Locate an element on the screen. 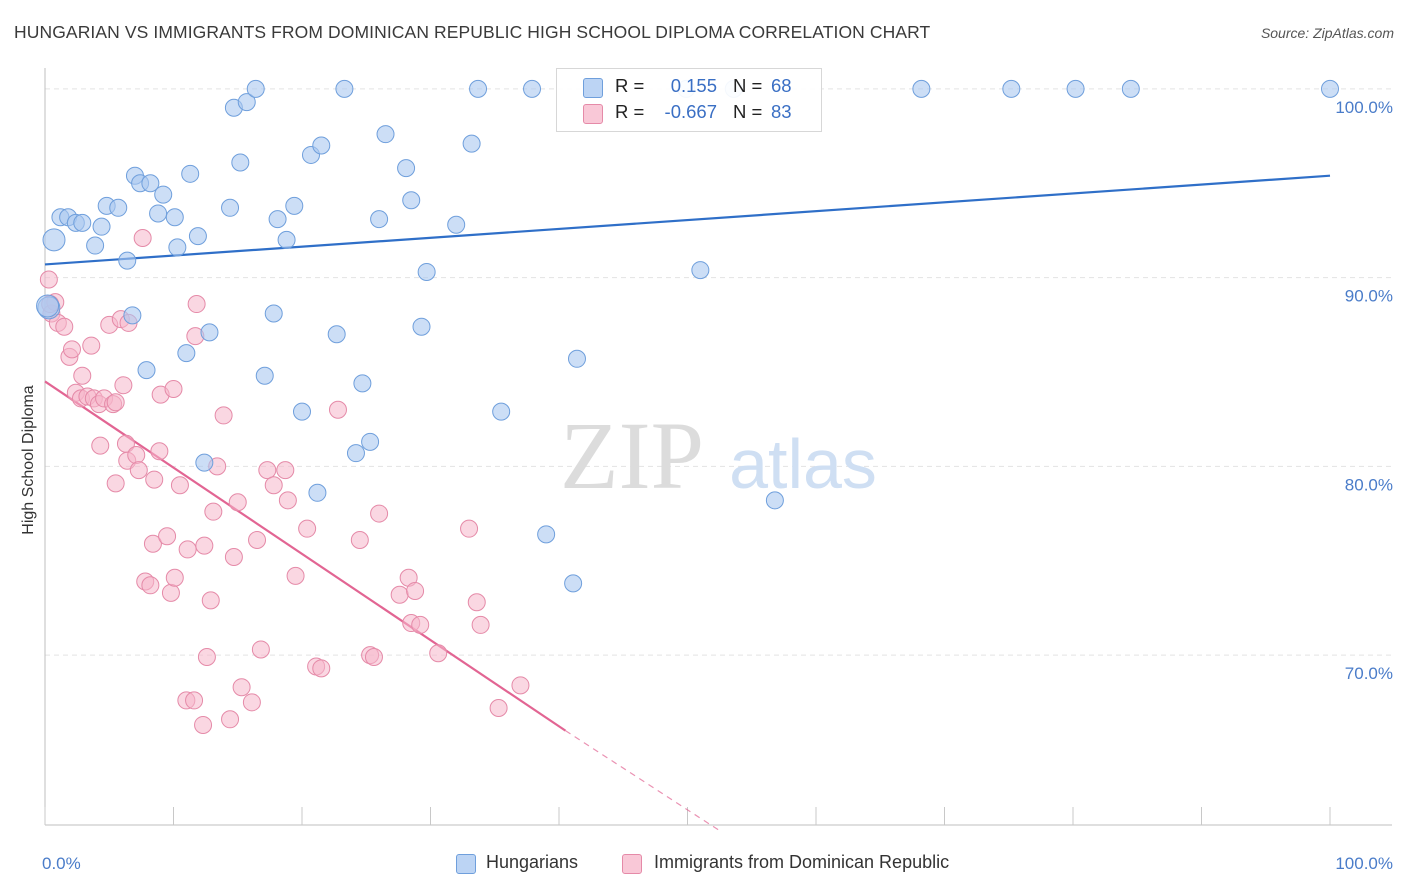 This screenshot has width=1406, height=892. legend-r-value: -0.667 is located at coordinates (690, 111).